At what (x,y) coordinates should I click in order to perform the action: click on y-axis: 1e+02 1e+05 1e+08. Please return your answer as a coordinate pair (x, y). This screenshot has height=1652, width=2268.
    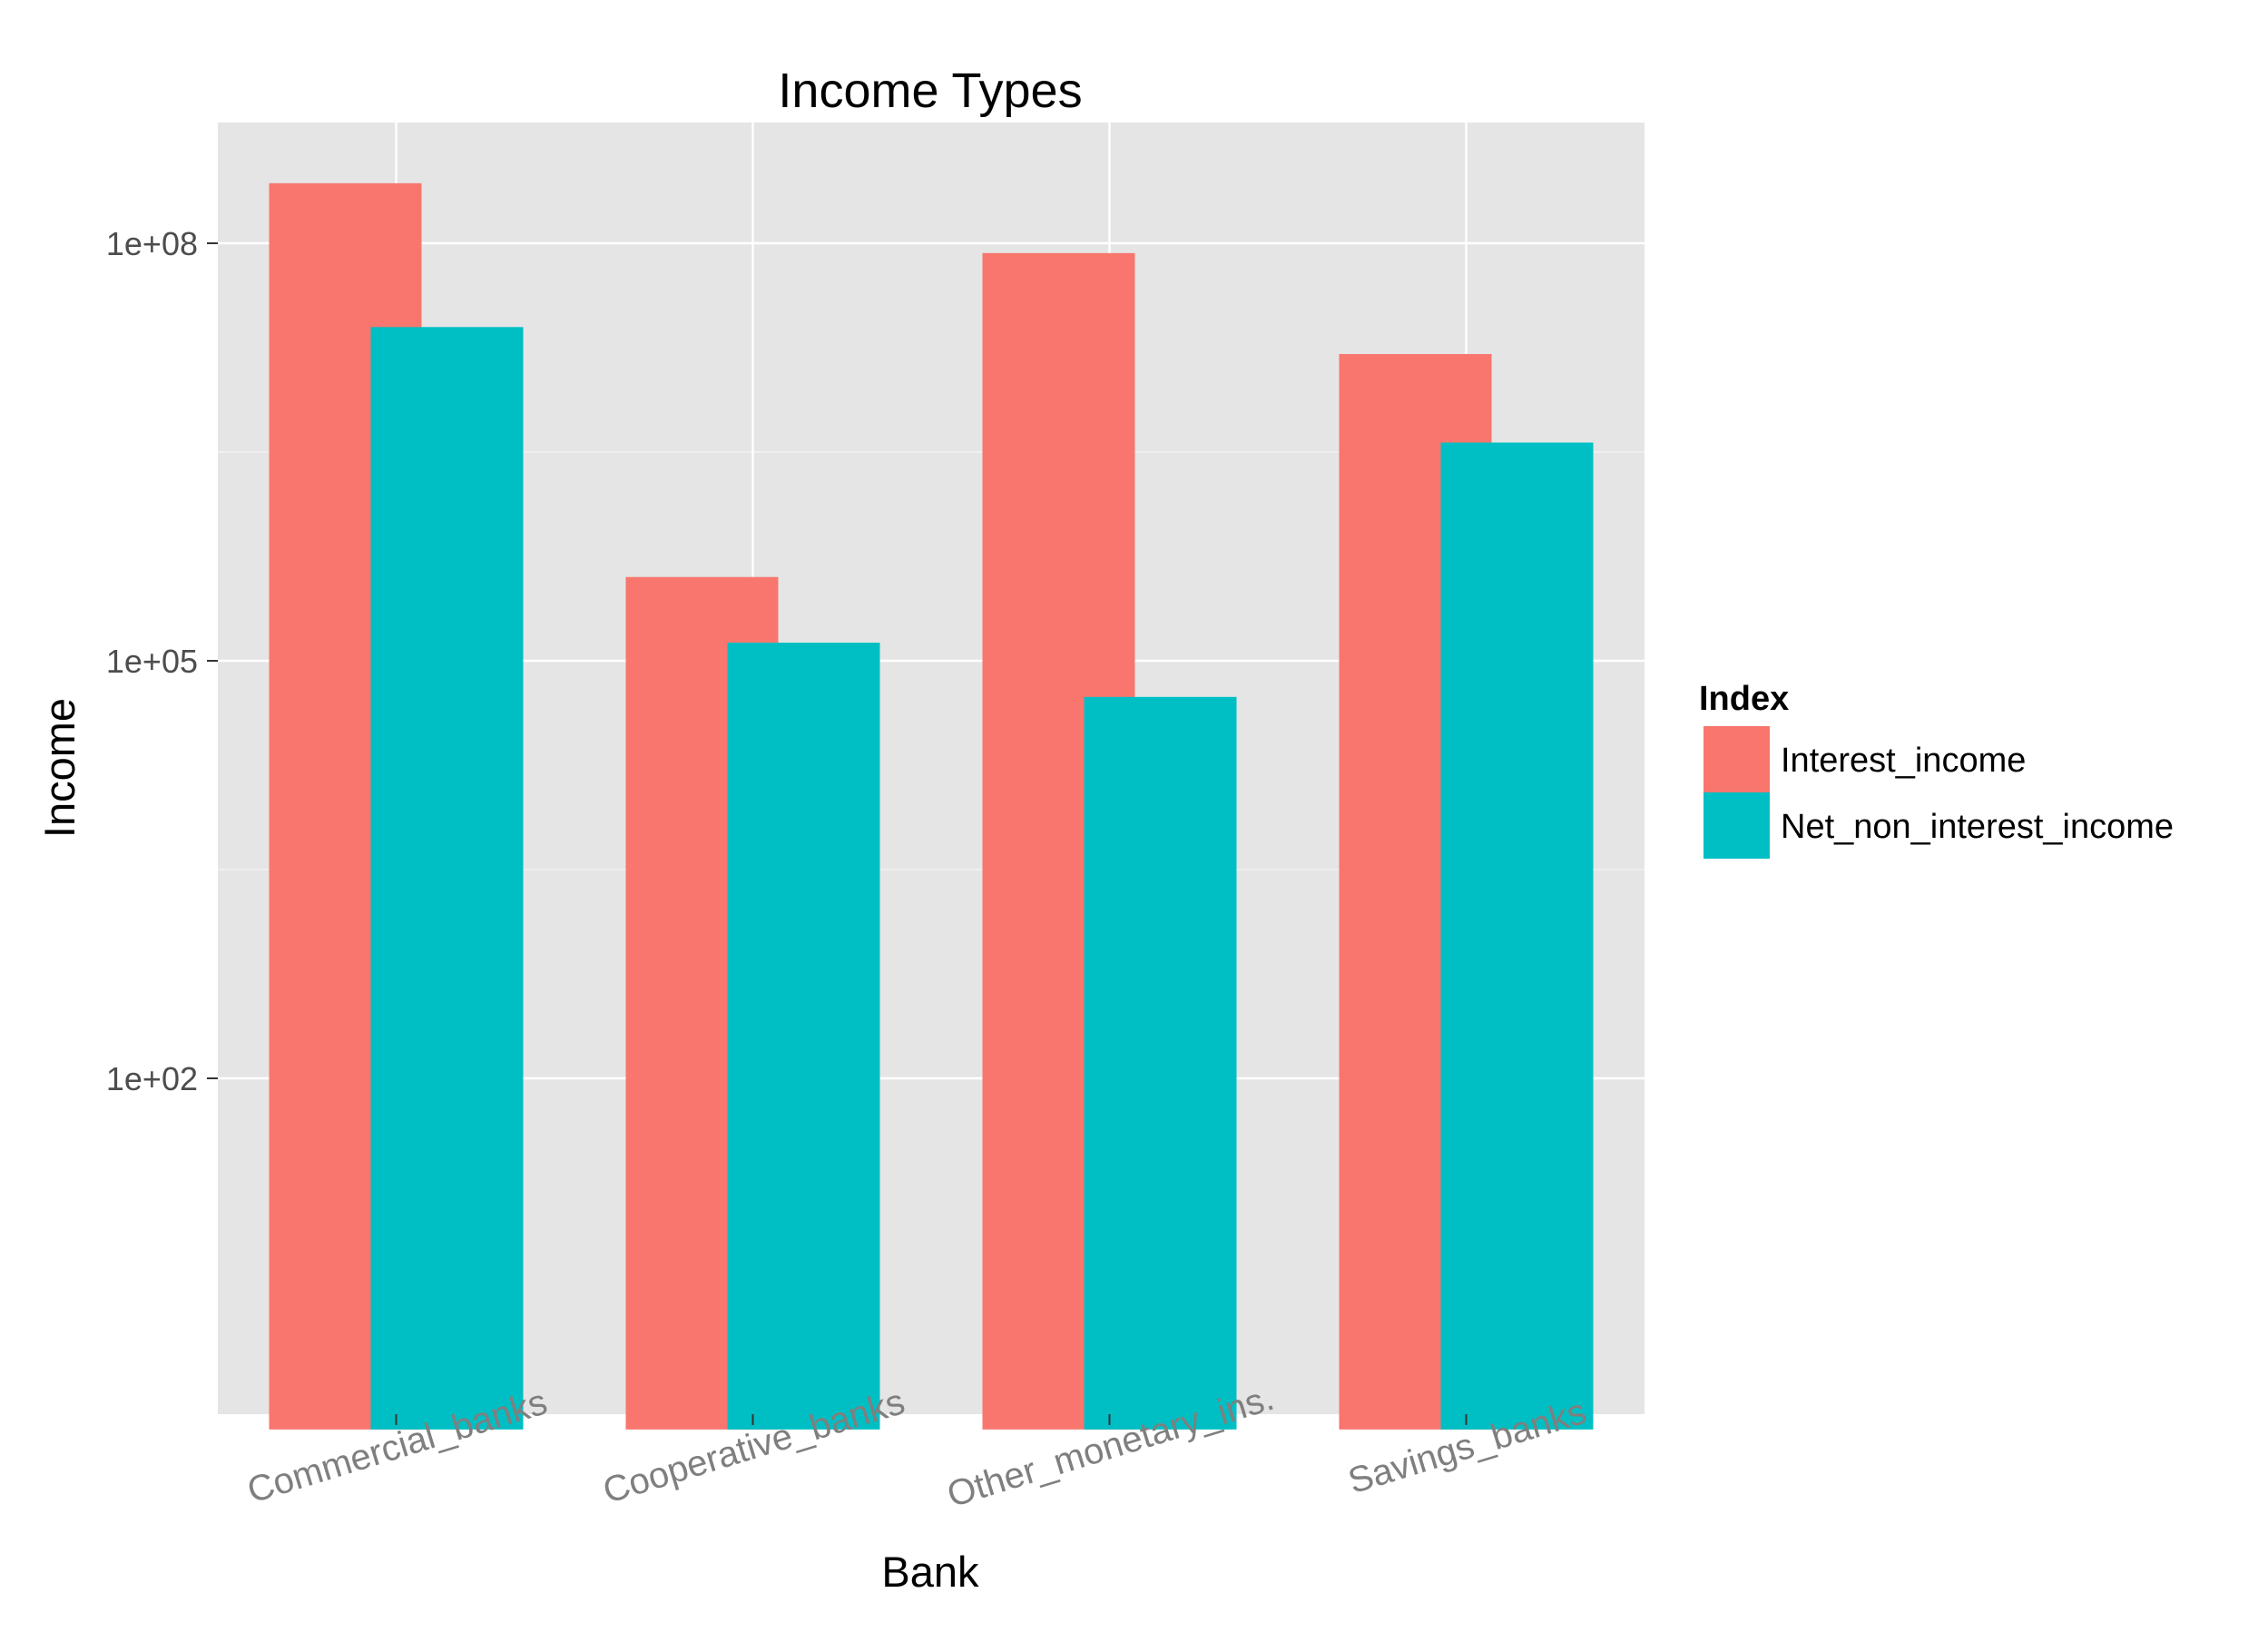
    Looking at the image, I should click on (162, 661).